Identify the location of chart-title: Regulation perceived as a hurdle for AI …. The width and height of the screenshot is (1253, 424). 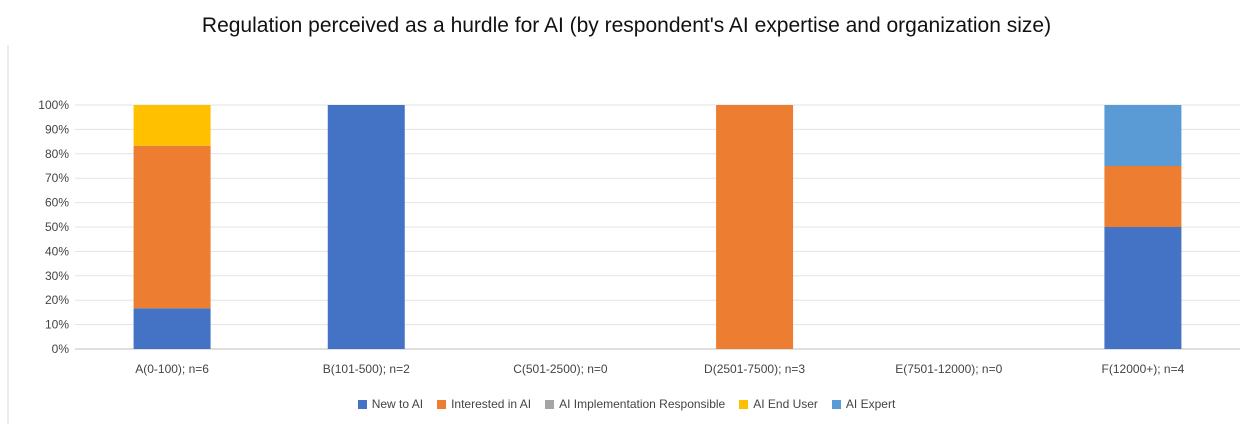
(626, 25).